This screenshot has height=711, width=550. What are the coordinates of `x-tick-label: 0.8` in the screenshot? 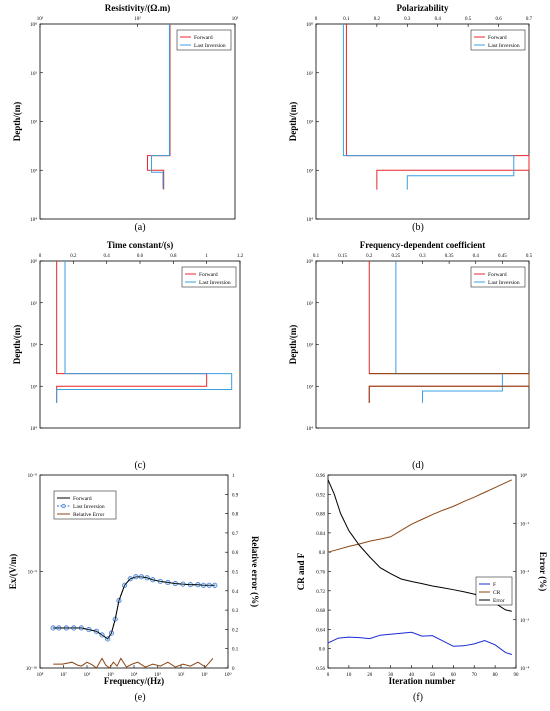 It's located at (173, 256).